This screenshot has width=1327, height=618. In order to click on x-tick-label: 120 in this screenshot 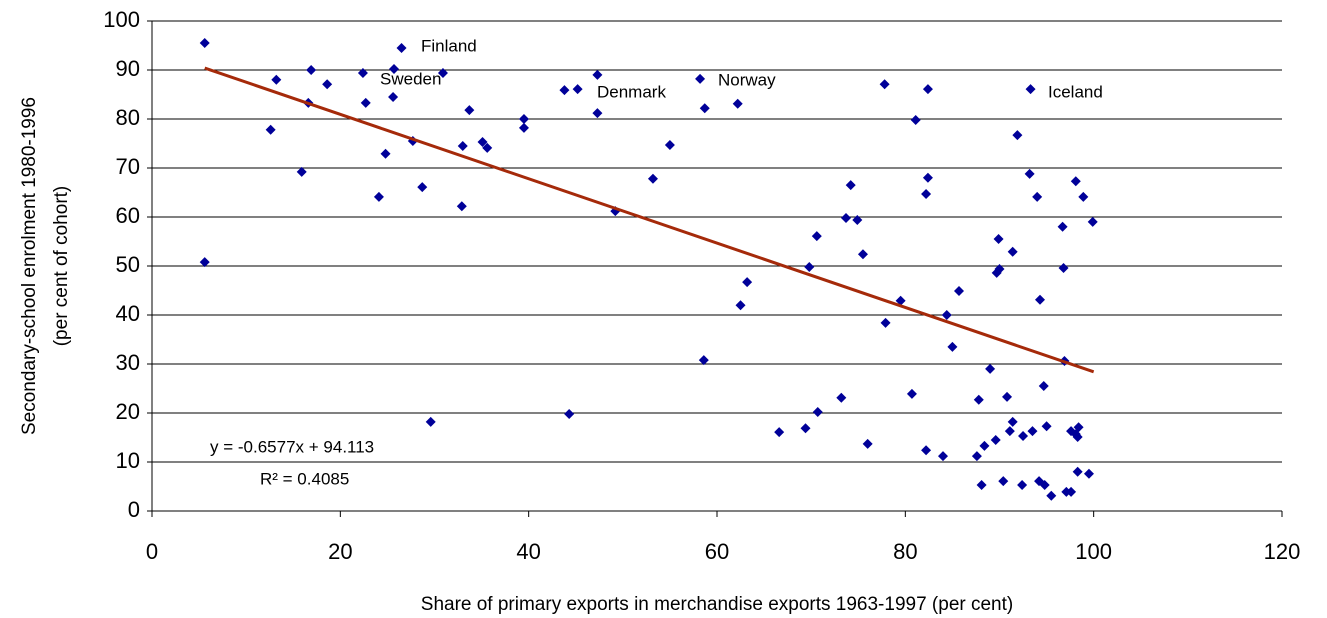, I will do `click(1282, 551)`.